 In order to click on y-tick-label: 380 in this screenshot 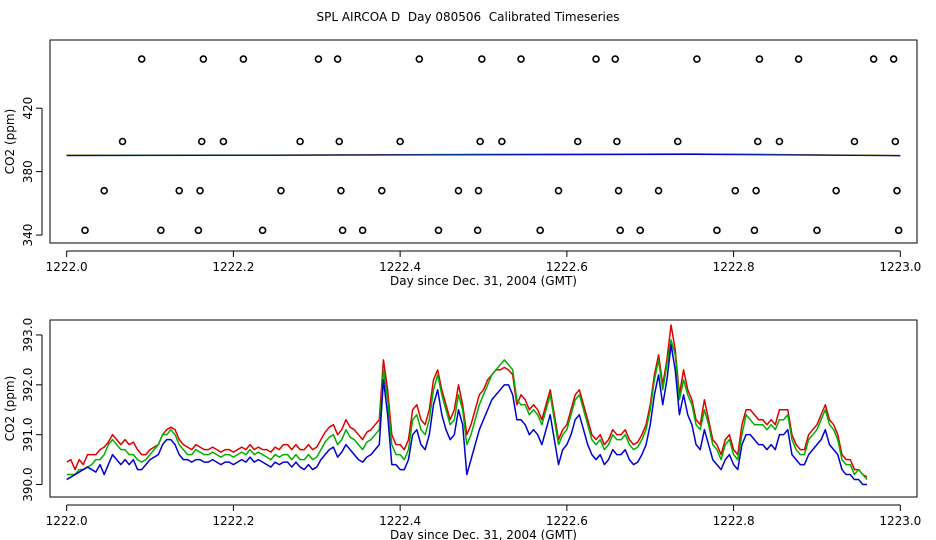, I will do `click(28, 171)`.